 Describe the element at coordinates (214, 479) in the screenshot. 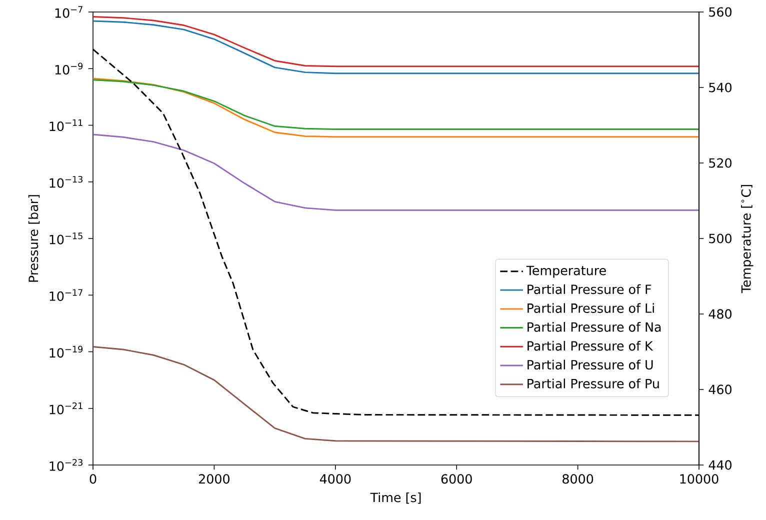

I see `x-tick-label: 2000` at that location.